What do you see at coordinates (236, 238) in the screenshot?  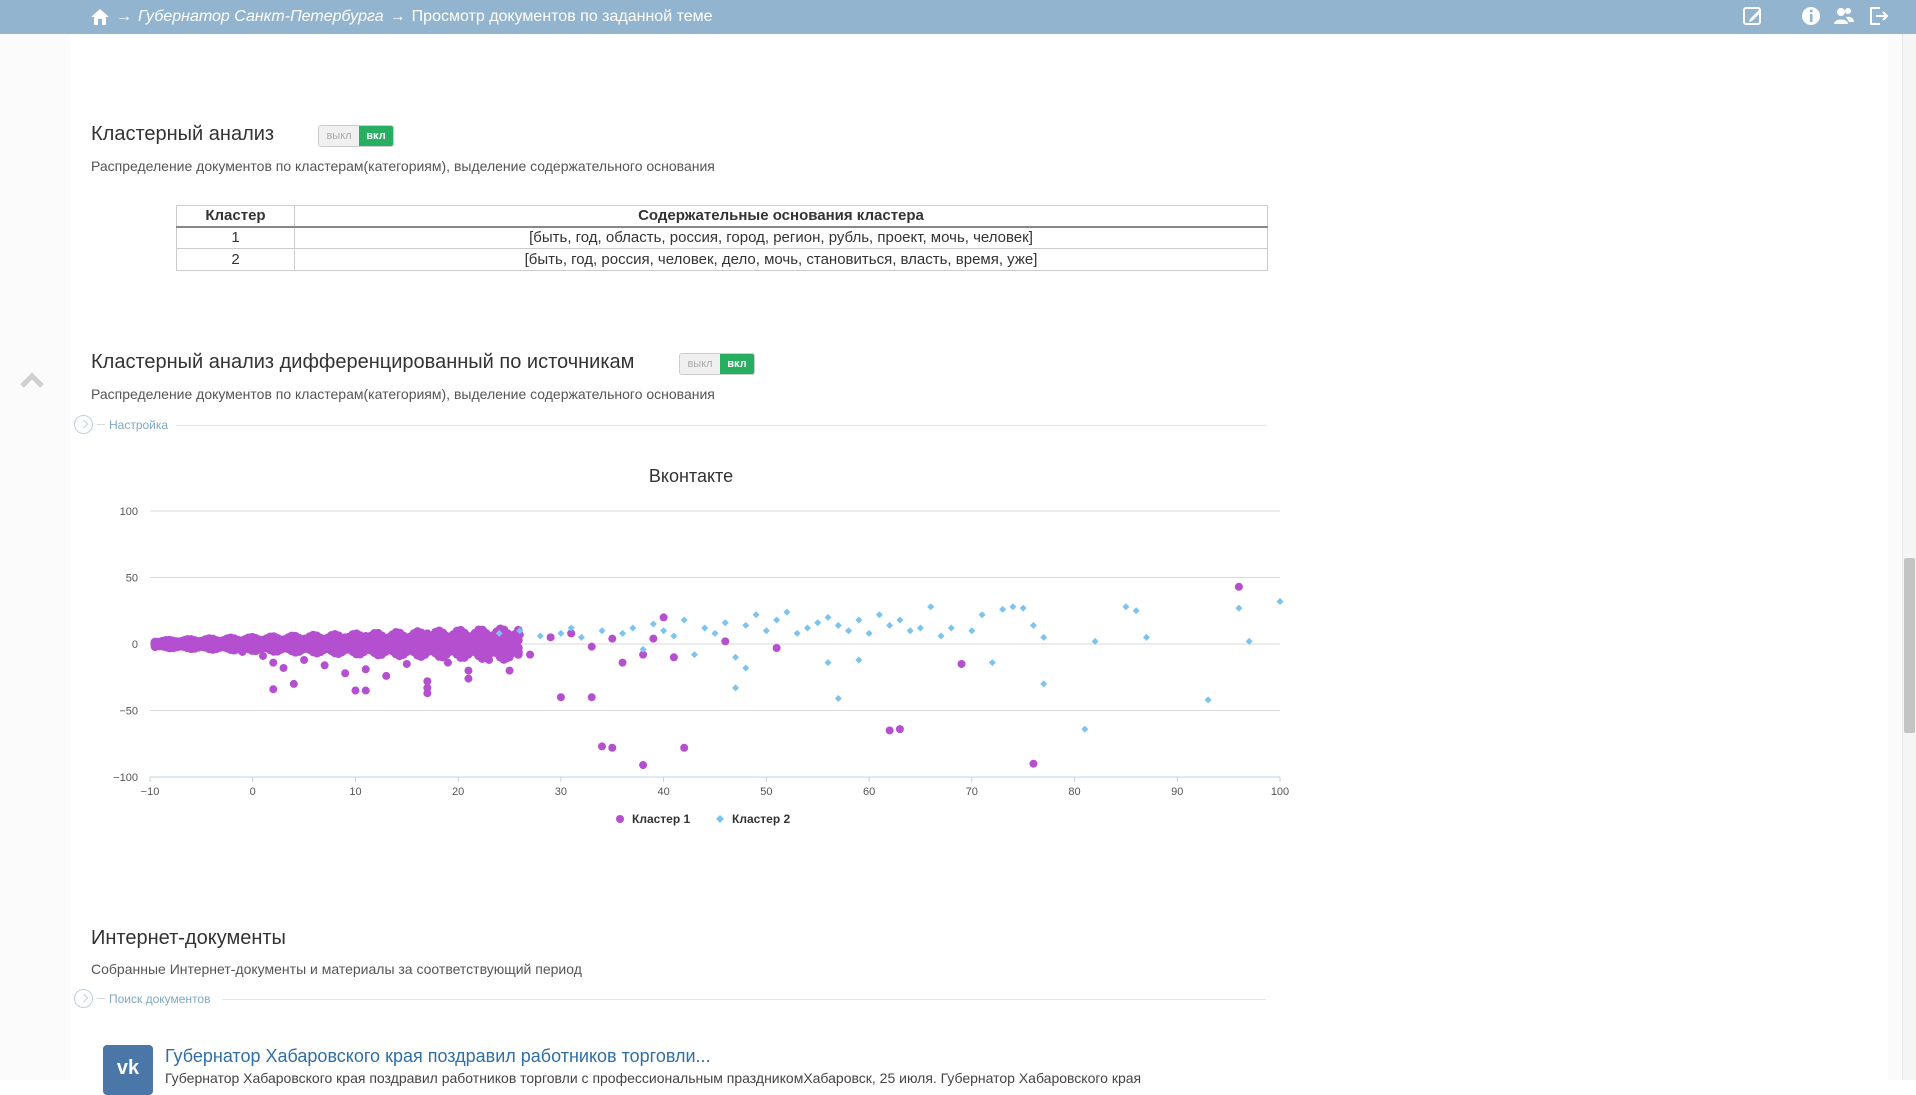 I see `cluster-id-cell: 1` at bounding box center [236, 238].